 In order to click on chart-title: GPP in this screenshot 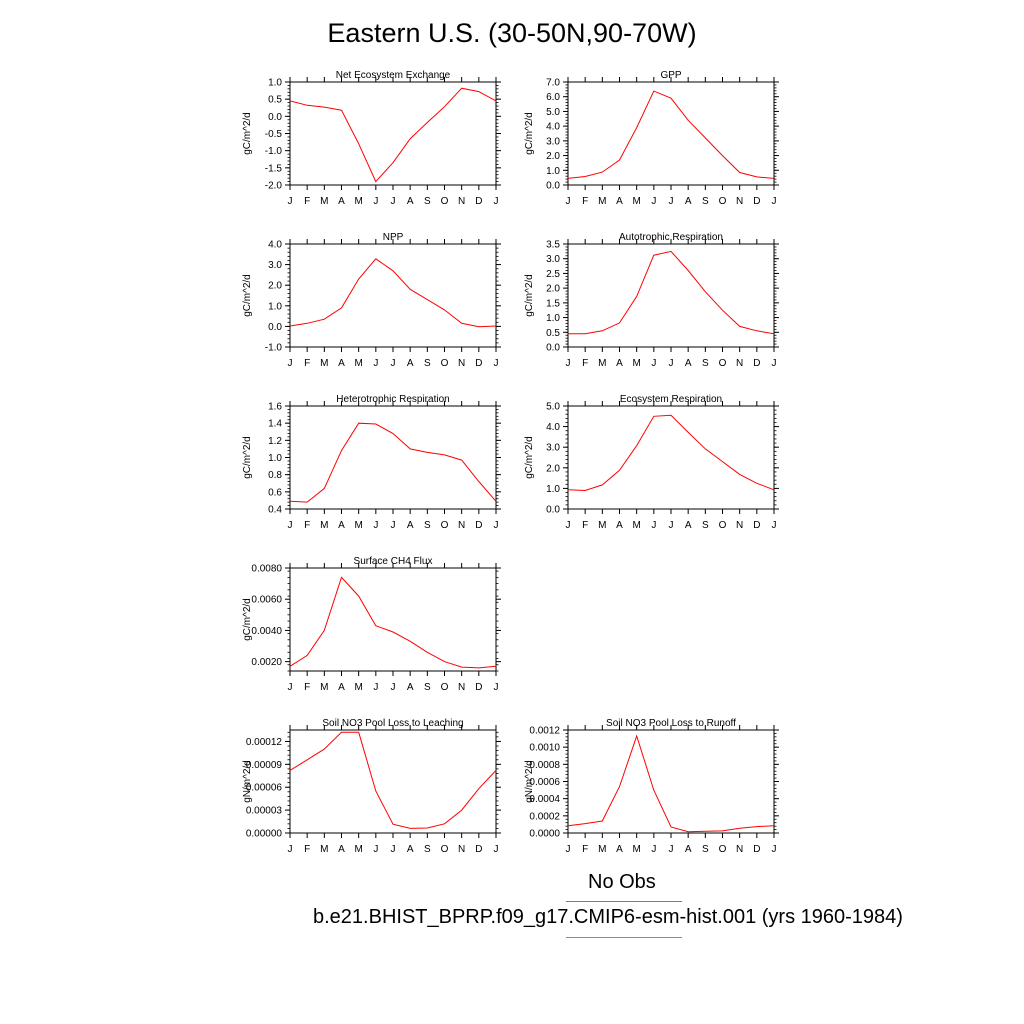, I will do `click(670, 75)`.